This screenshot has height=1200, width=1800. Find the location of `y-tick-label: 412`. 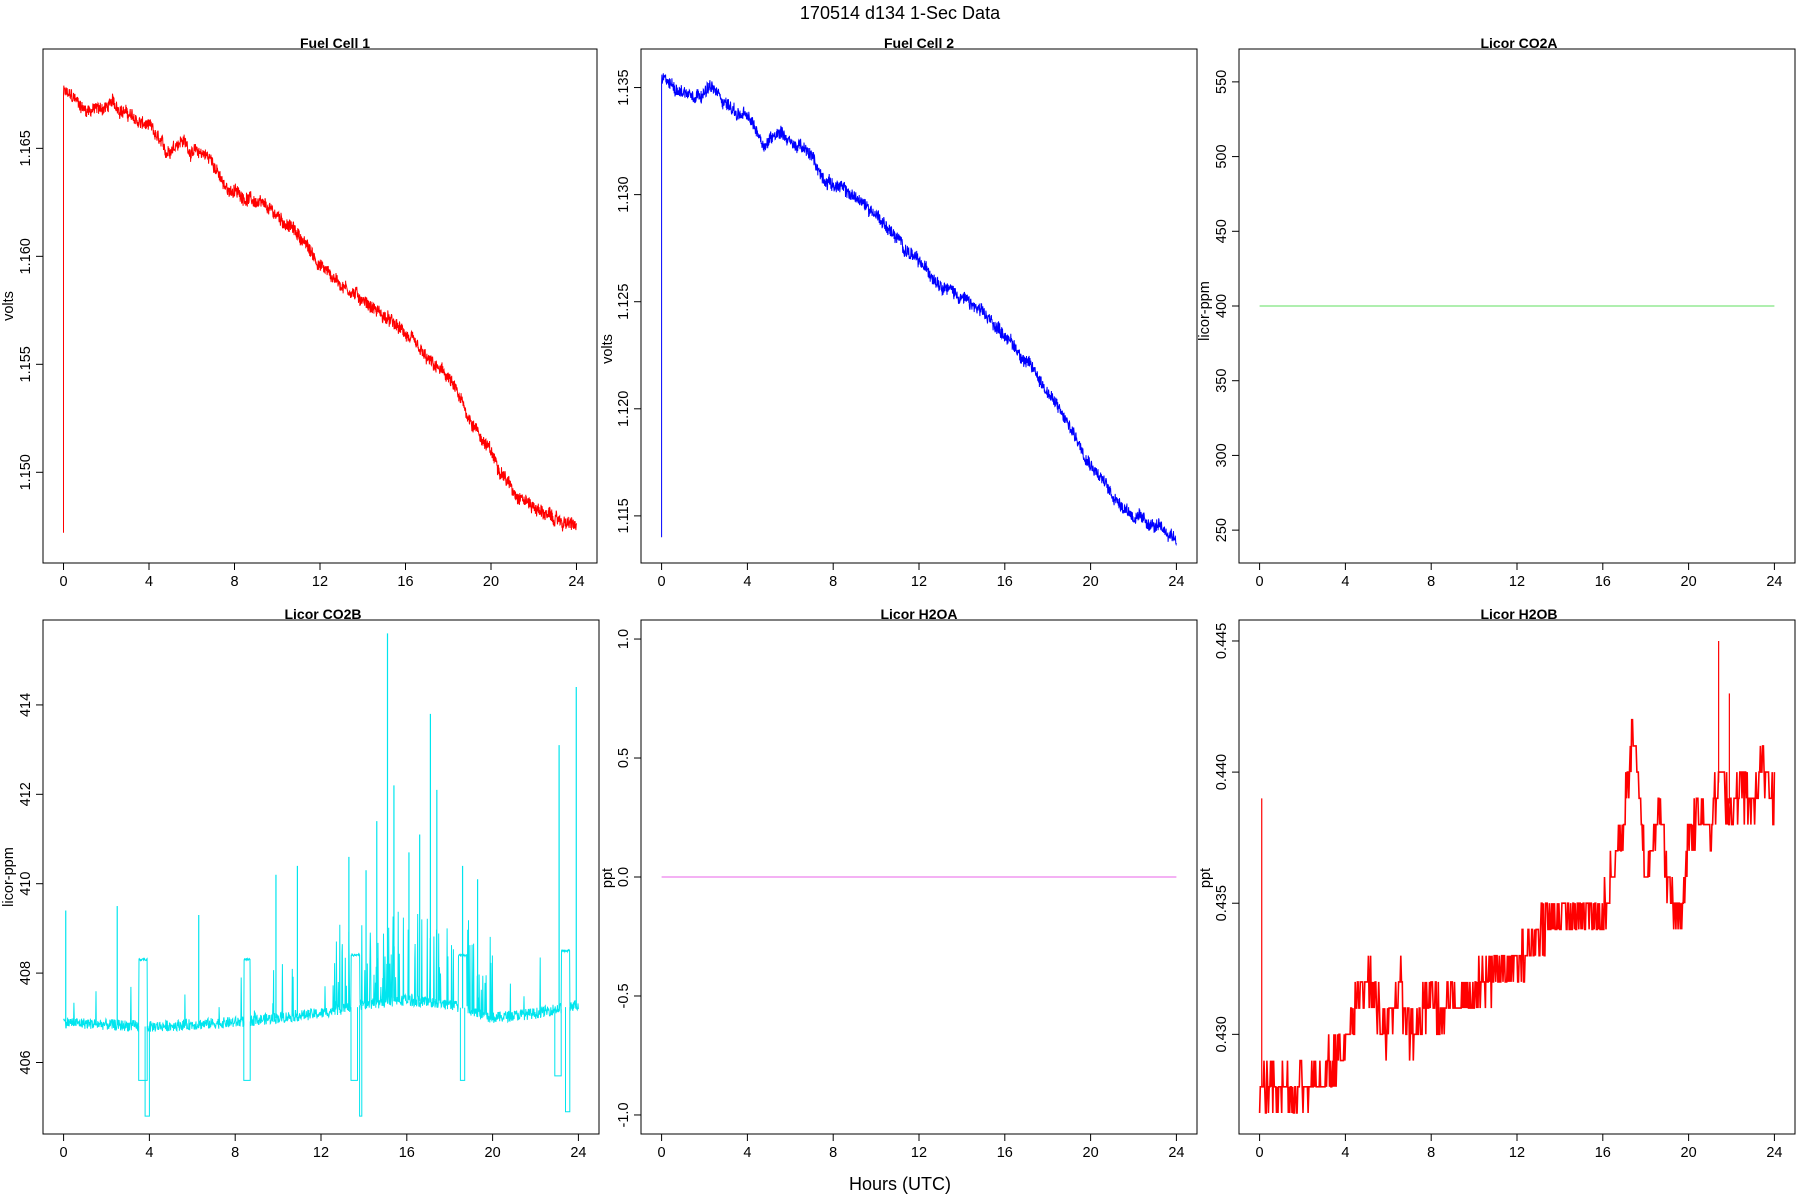

y-tick-label: 412 is located at coordinates (26, 794).